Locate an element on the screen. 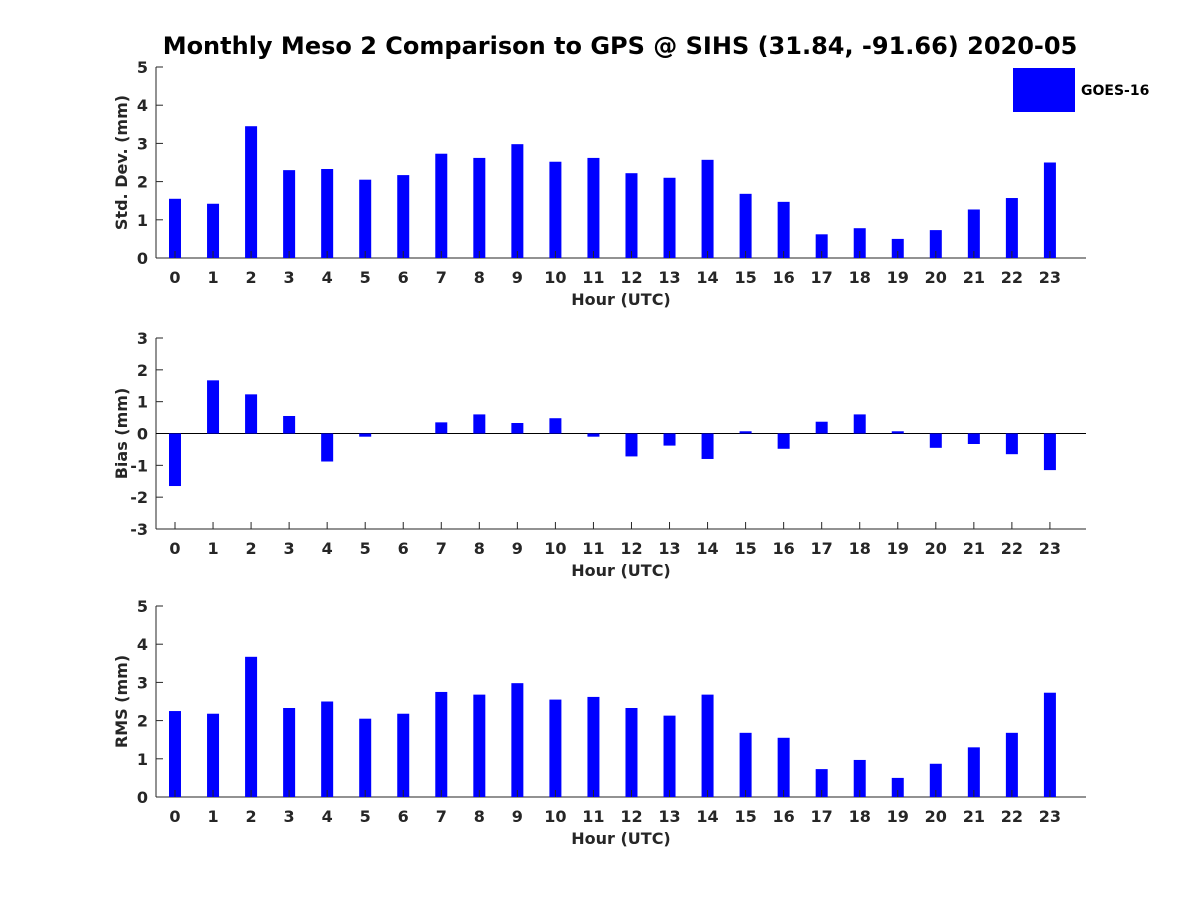  y-tick-label: 5 is located at coordinates (142, 67).